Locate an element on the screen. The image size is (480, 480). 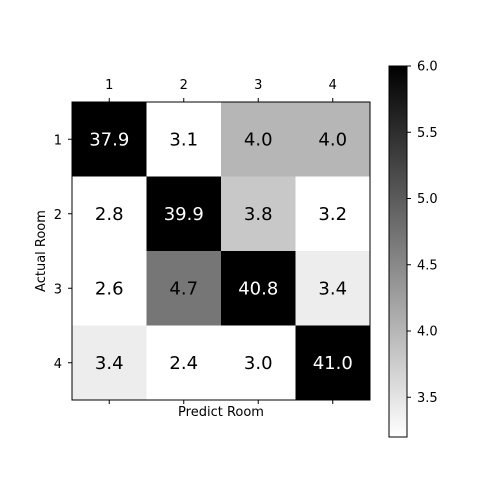
cell-value-label: 2.4 is located at coordinates (183, 363).